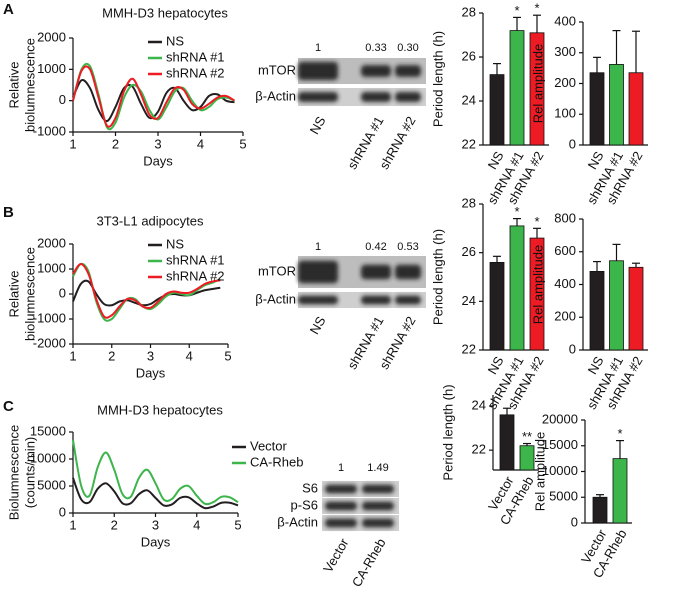 This screenshot has width=674, height=605. What do you see at coordinates (563, 496) in the screenshot?
I see `y-tick-label: 5000` at bounding box center [563, 496].